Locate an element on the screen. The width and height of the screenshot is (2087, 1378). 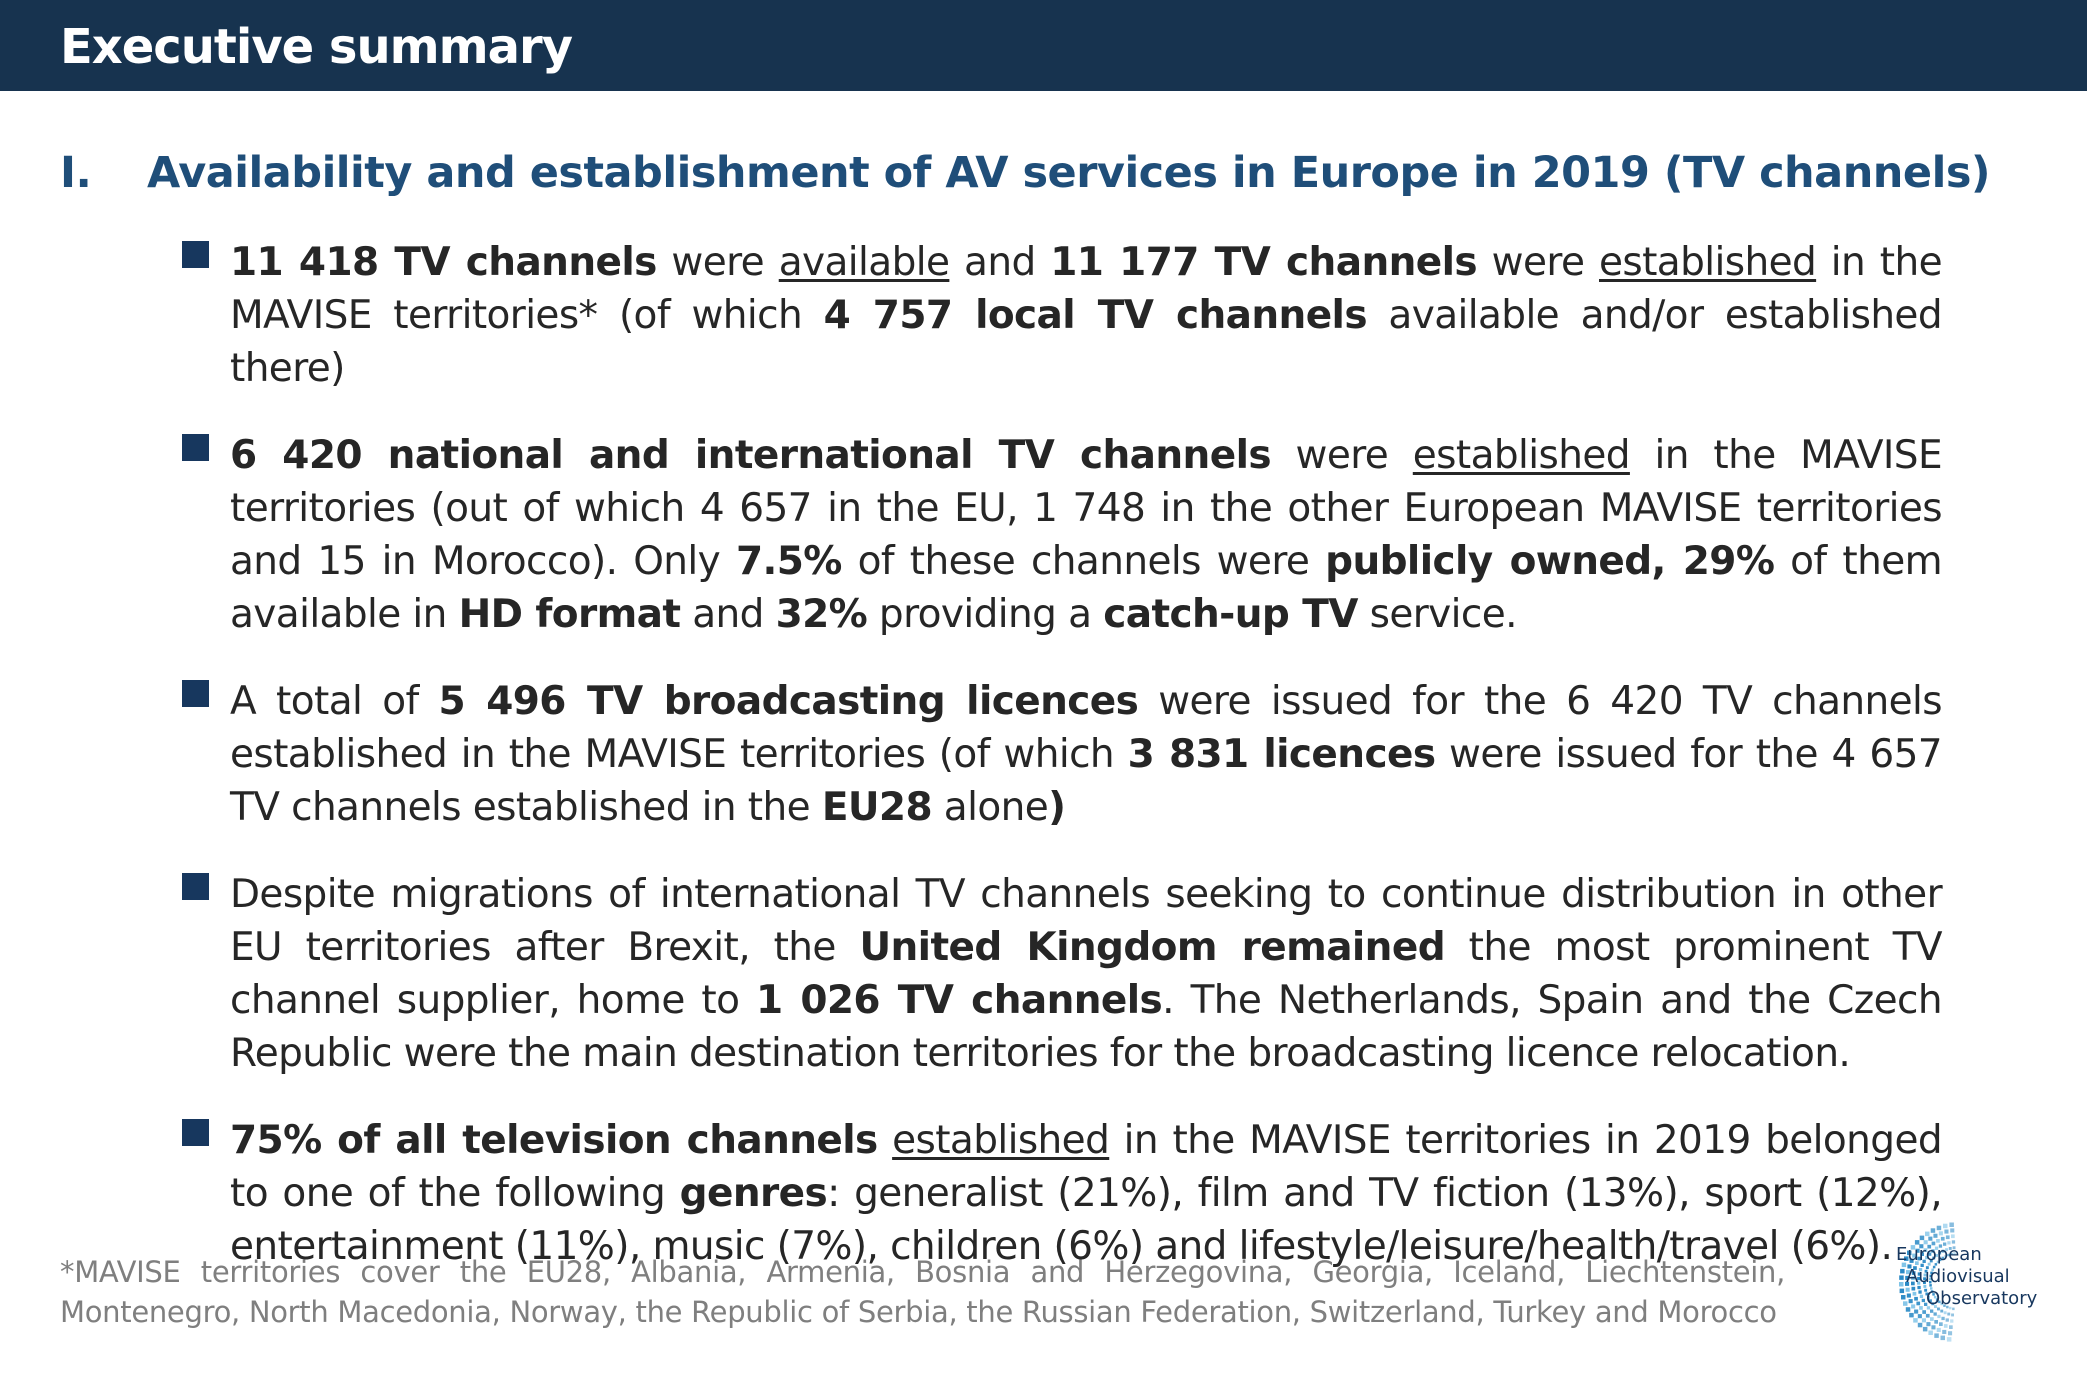
bold-text: EU28 is located at coordinates (877, 807).